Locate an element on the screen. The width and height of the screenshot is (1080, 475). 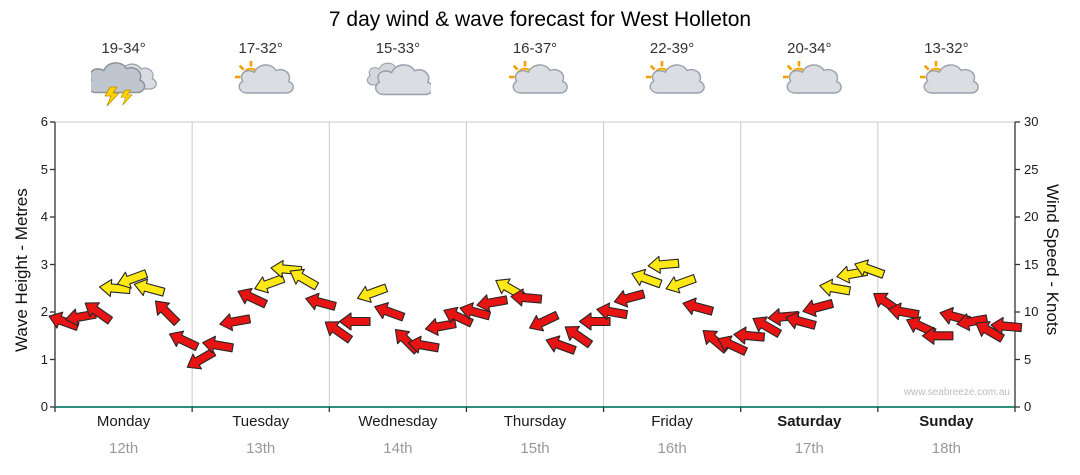
right-axis-tick: 5 is located at coordinates (1028, 359).